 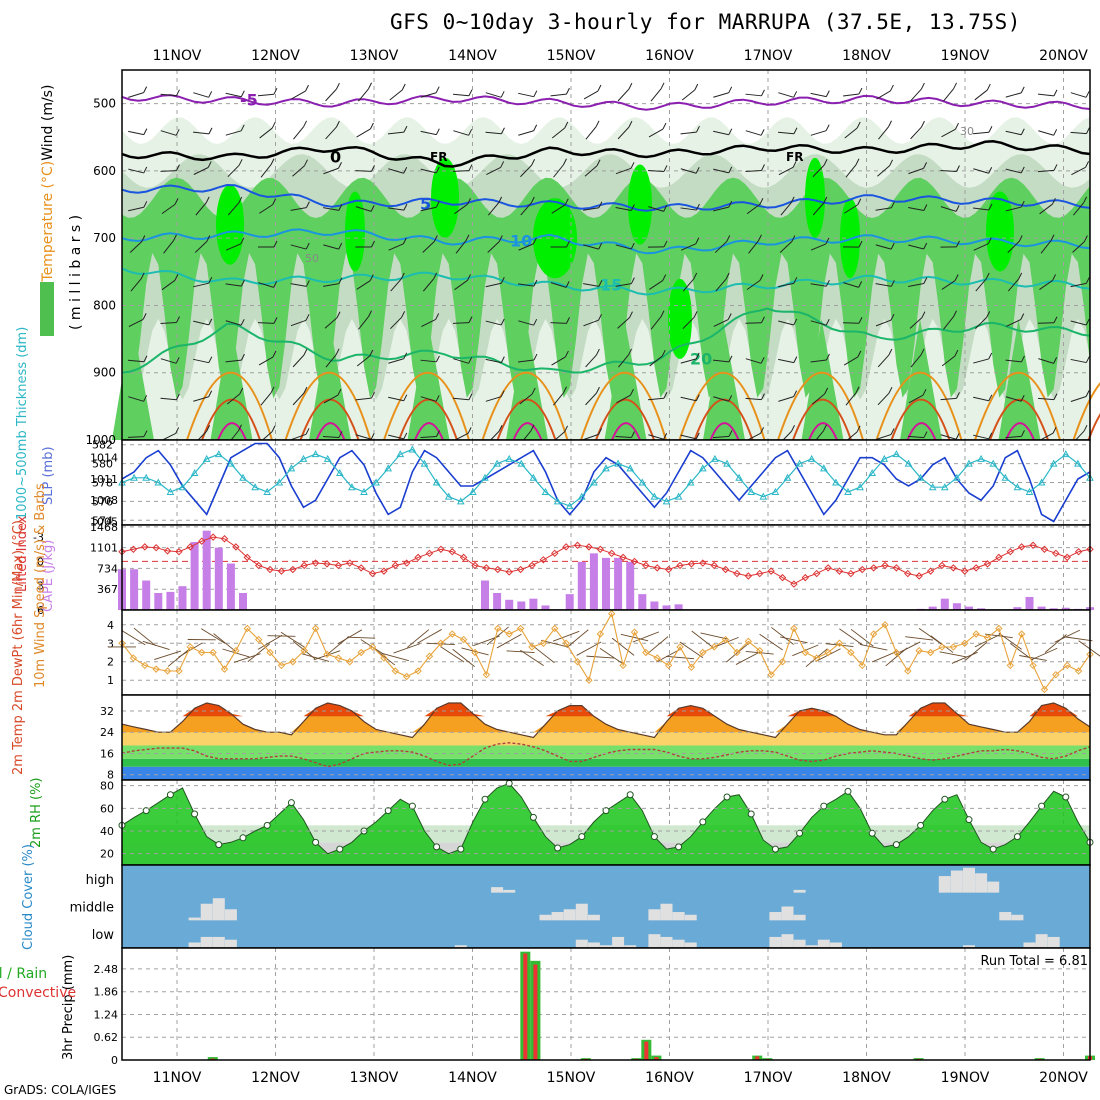 What do you see at coordinates (866, 1078) in the screenshot?
I see `tick-date-bottom: 18NOV` at bounding box center [866, 1078].